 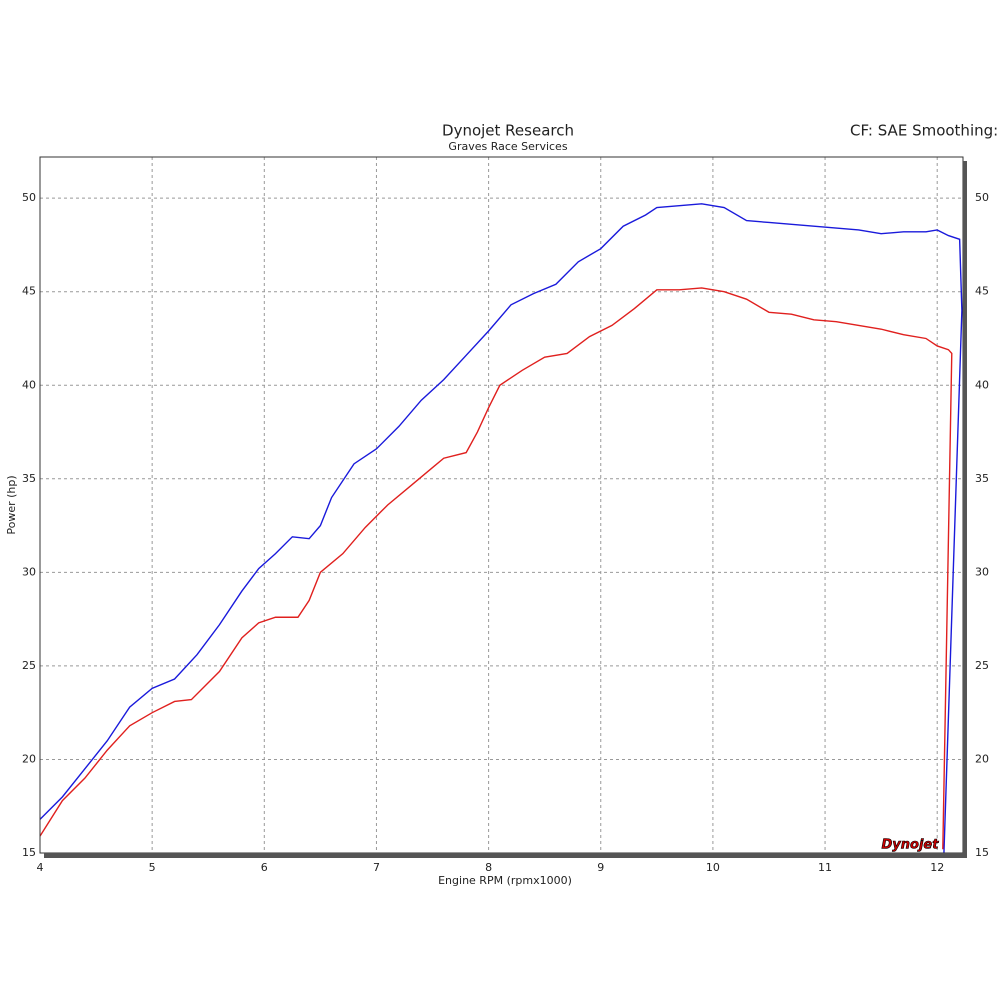 What do you see at coordinates (982, 758) in the screenshot?
I see `y2-tick-label: 20` at bounding box center [982, 758].